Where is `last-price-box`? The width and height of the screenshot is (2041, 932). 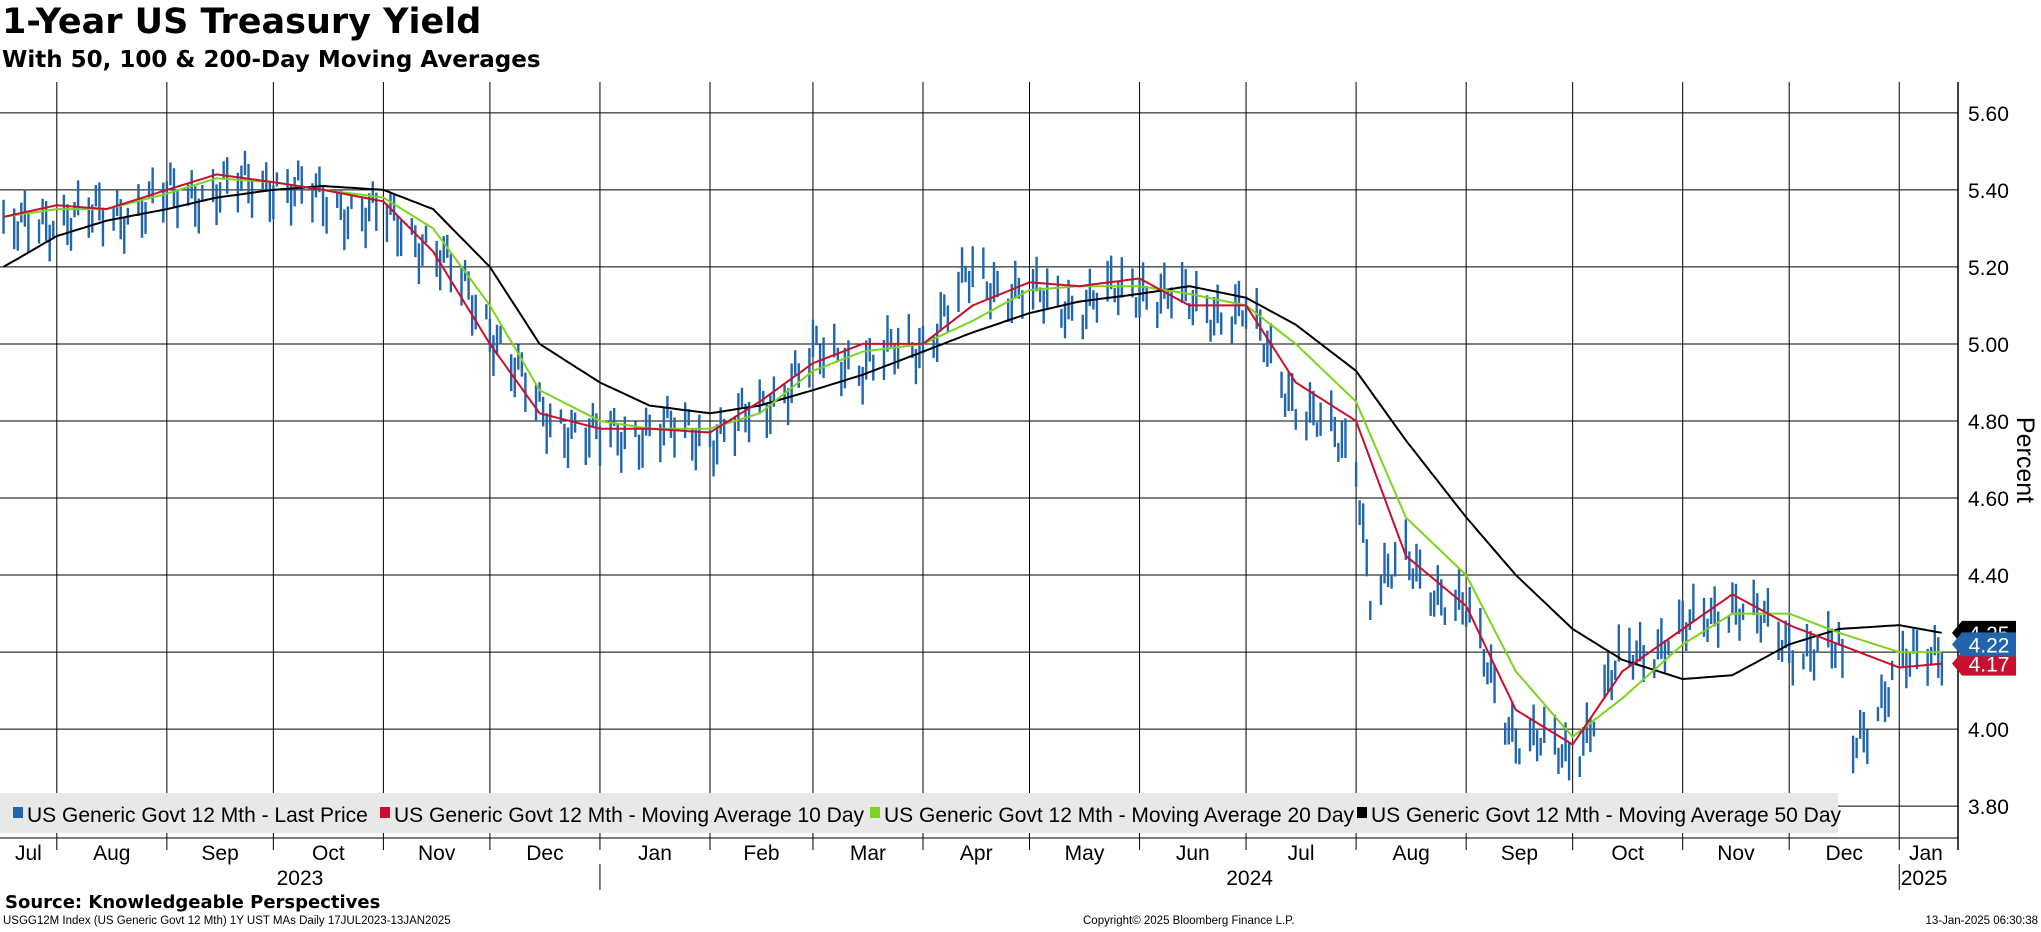 last-price-box is located at coordinates (1984, 644).